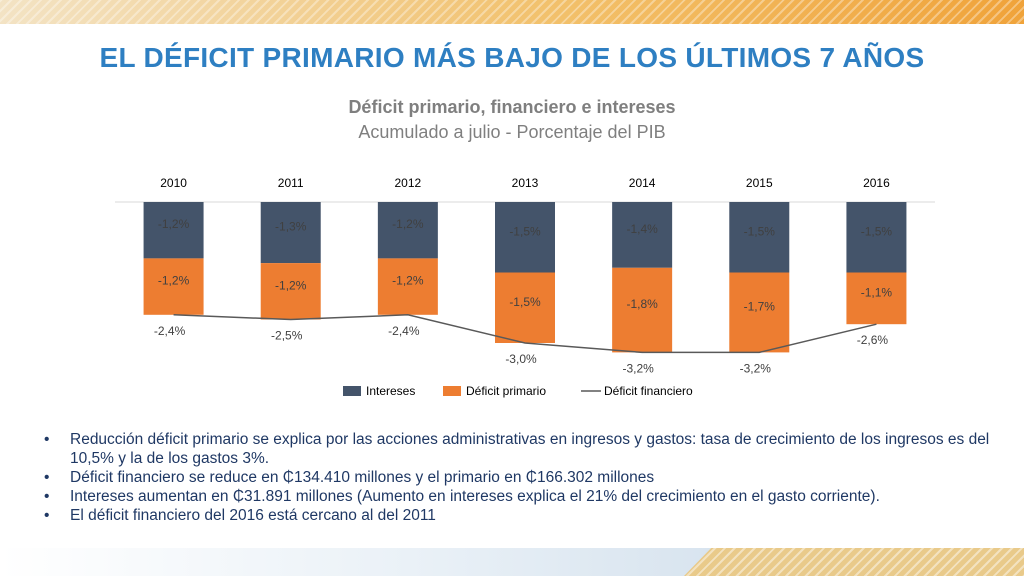  Describe the element at coordinates (876, 183) in the screenshot. I see `category-label: 2016` at that location.